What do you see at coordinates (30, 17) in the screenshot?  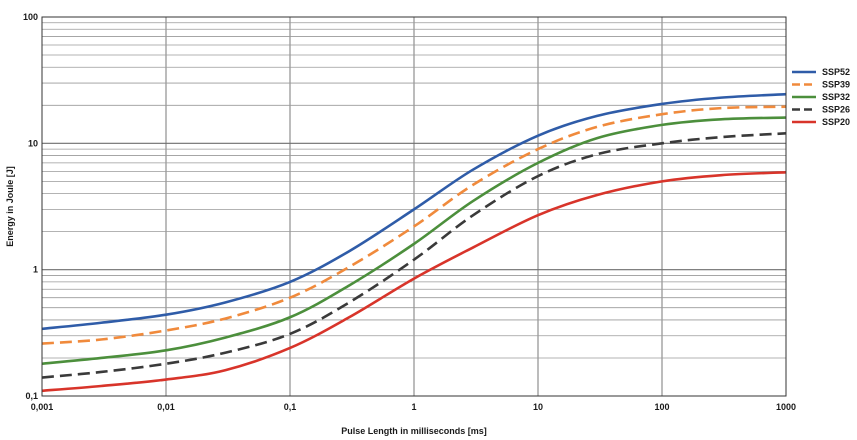 I see `y-tick-label: 100` at bounding box center [30, 17].